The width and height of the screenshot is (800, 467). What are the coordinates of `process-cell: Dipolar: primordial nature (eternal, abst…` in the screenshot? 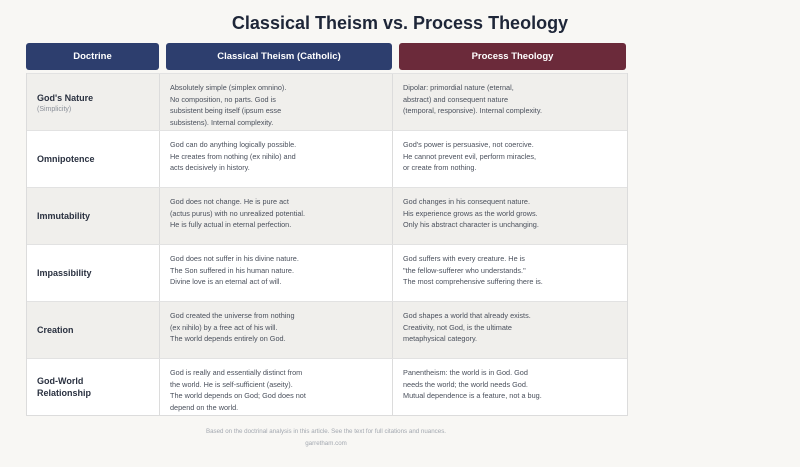 It's located at (510, 102).